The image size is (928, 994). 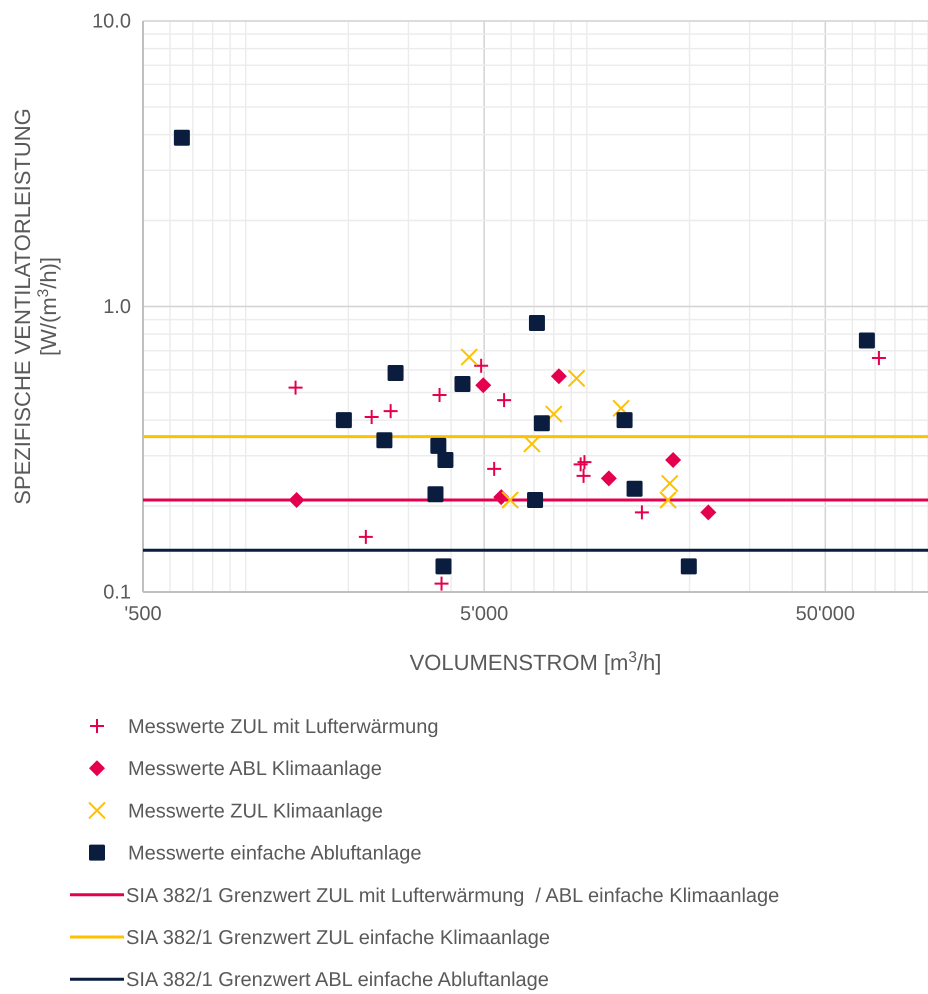 What do you see at coordinates (484, 614) in the screenshot?
I see `x-tick-label: 5'000` at bounding box center [484, 614].